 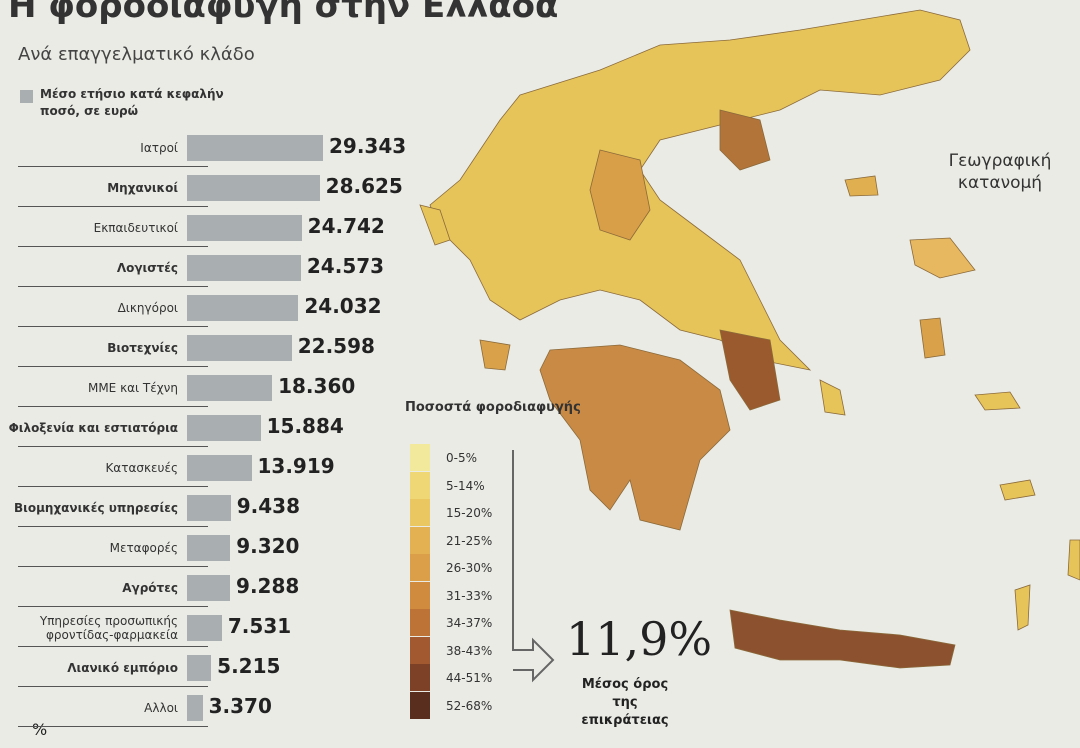 What do you see at coordinates (368, 146) in the screenshot?
I see `value-label: 29.343` at bounding box center [368, 146].